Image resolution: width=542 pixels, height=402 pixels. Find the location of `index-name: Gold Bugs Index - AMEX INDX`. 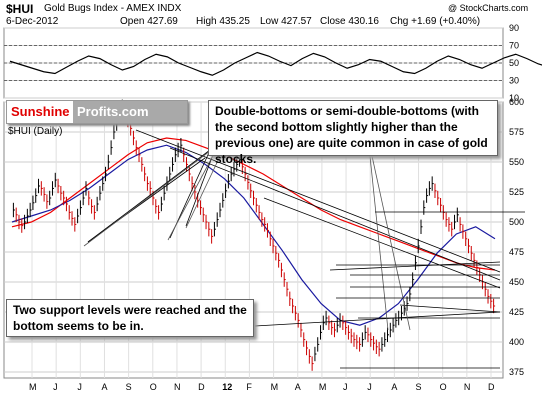

index-name: Gold Bugs Index - AMEX INDX is located at coordinates (113, 8).